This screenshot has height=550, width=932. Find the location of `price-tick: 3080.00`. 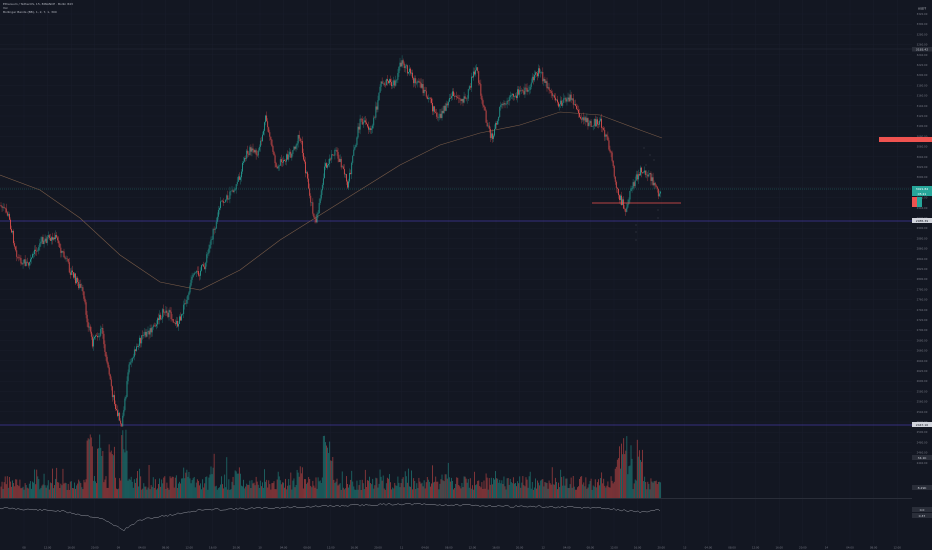

price-tick: 3080.00 is located at coordinates (922, 136).